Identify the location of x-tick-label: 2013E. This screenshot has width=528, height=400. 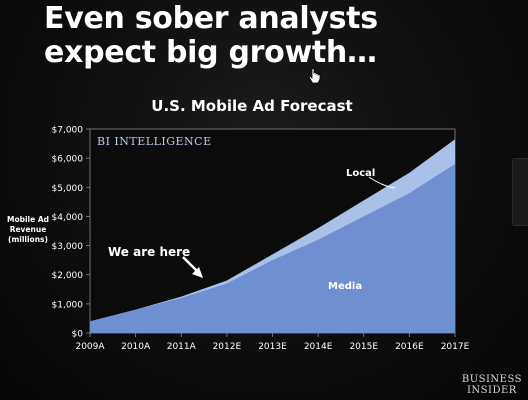
(272, 347).